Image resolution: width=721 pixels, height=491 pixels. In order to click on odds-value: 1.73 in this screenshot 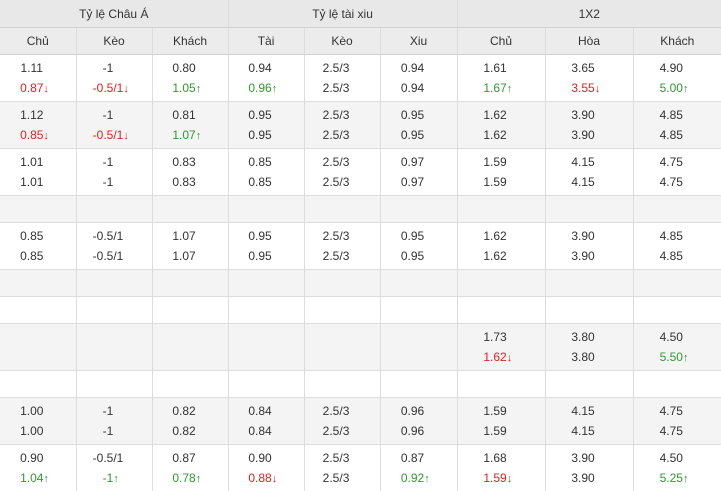, I will do `click(494, 337)`.